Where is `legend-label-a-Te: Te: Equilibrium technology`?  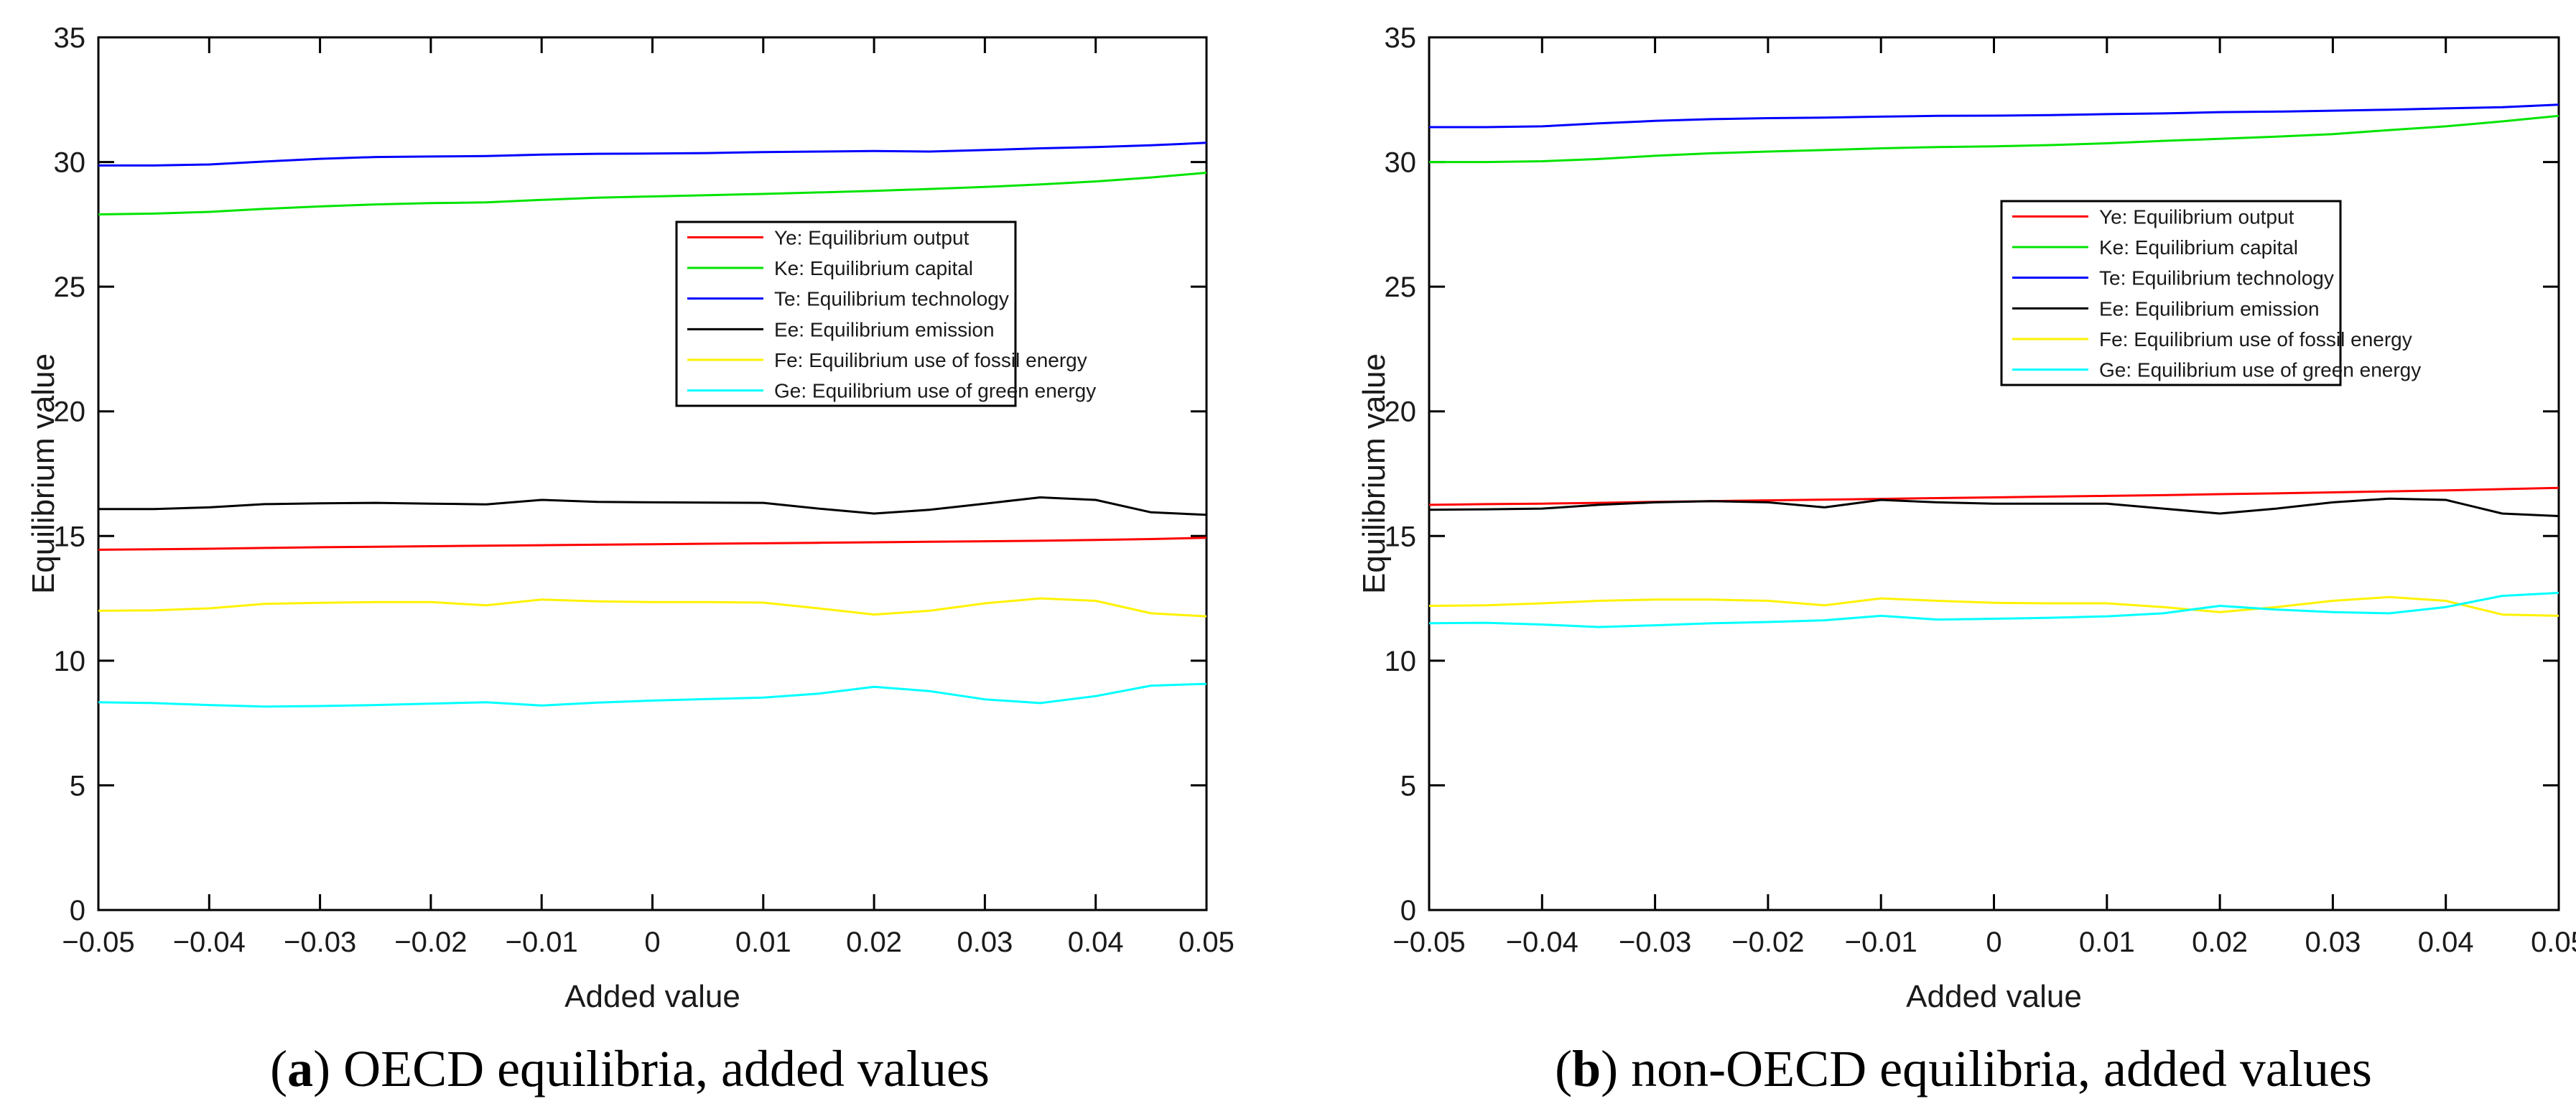
legend-label-a-Te: Te: Equilibrium technology is located at coordinates (891, 299).